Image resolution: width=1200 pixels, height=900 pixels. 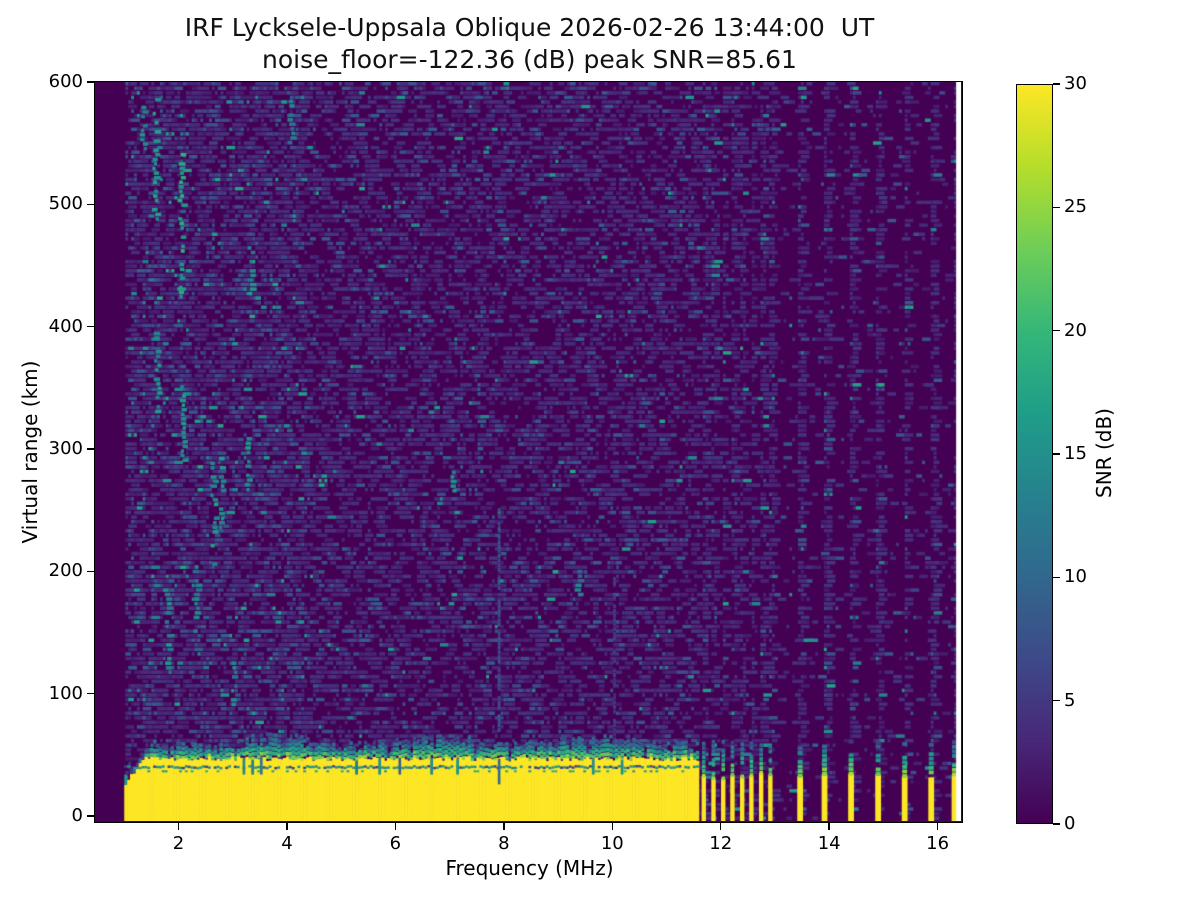 What do you see at coordinates (938, 843) in the screenshot?
I see `x-tick-label: 16` at bounding box center [938, 843].